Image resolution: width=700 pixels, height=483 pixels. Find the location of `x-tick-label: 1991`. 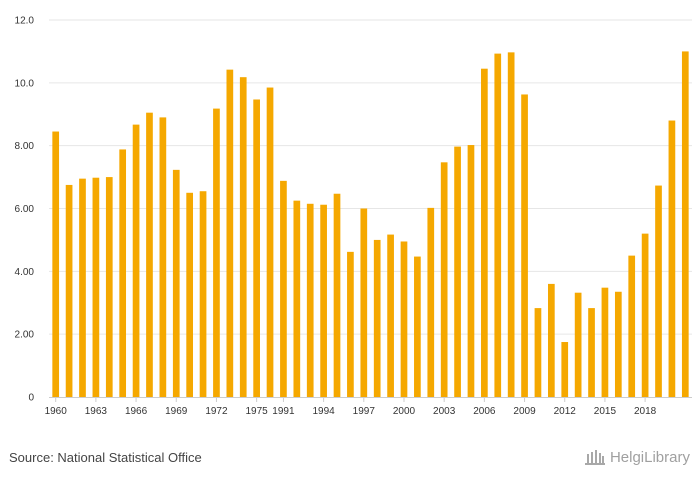

x-tick-label: 1991 is located at coordinates (283, 411).